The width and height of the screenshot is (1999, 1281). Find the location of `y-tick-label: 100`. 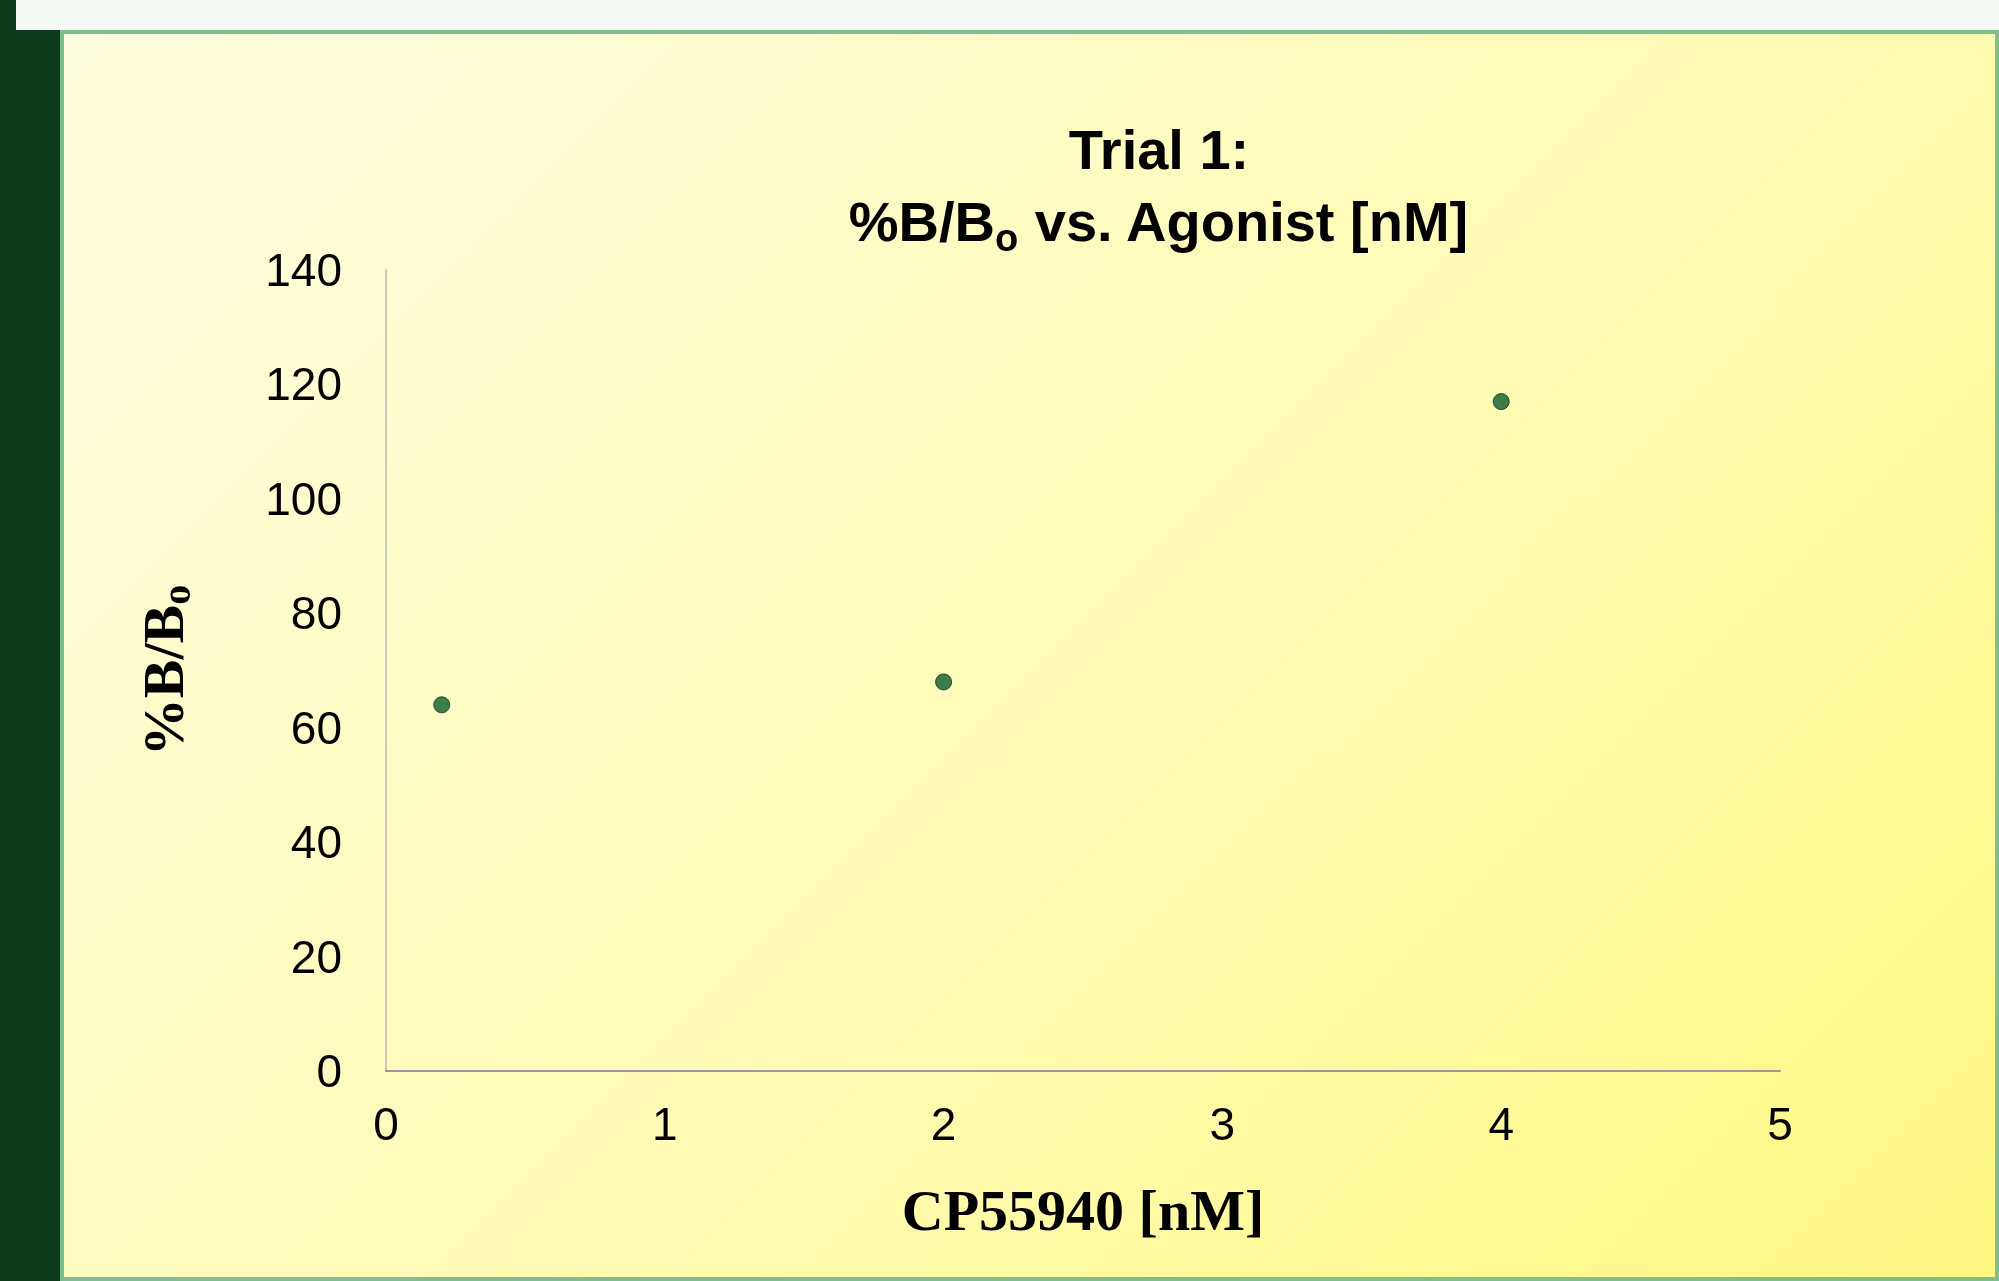

y-tick-label: 100 is located at coordinates (303, 498).